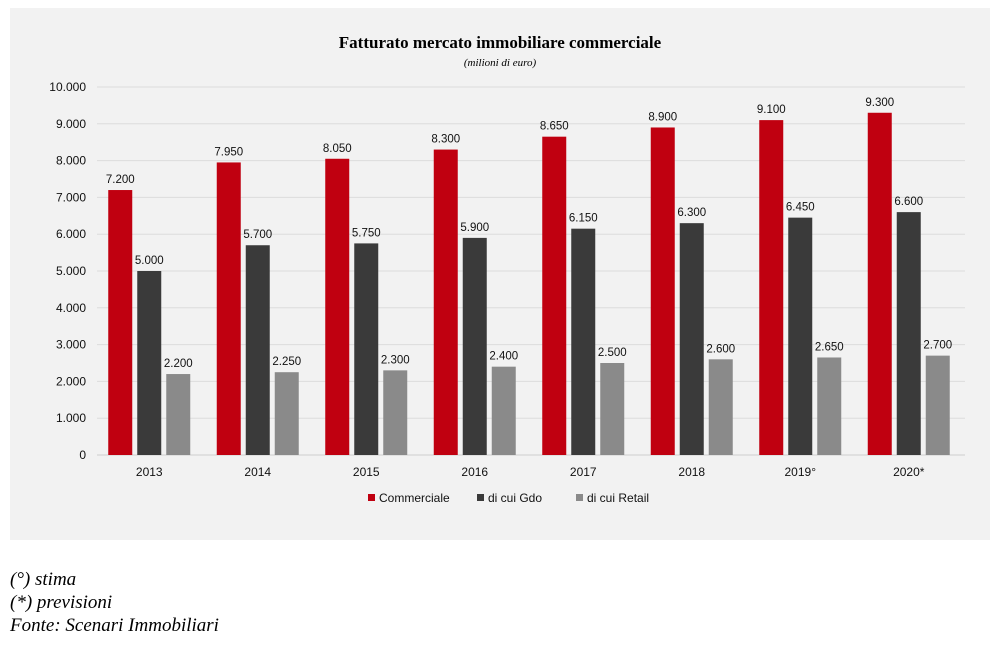 This screenshot has width=1000, height=649. I want to click on y-tick-label: 5.000, so click(71, 271).